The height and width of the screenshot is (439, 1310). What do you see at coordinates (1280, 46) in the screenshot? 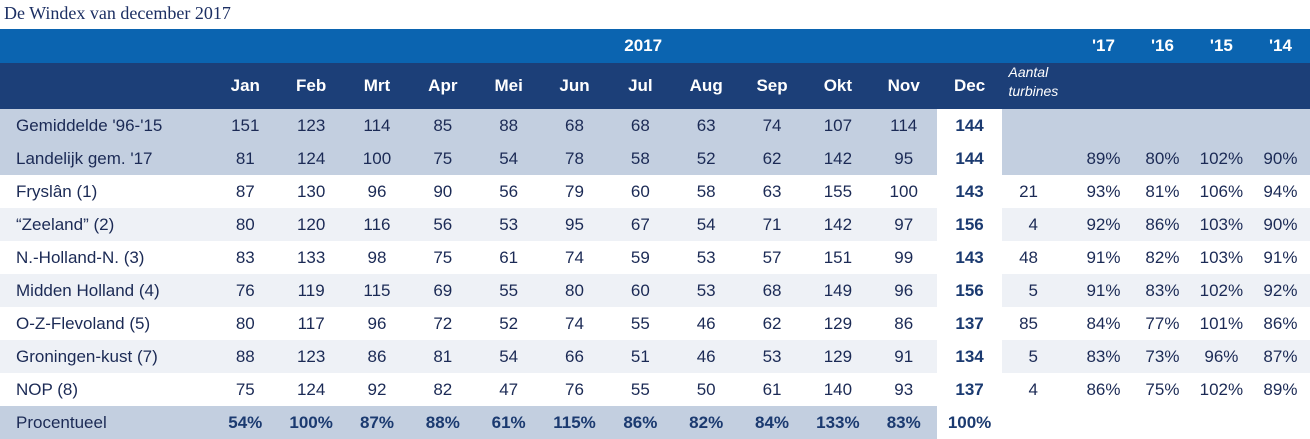
I see `year-col-header: '14` at bounding box center [1280, 46].